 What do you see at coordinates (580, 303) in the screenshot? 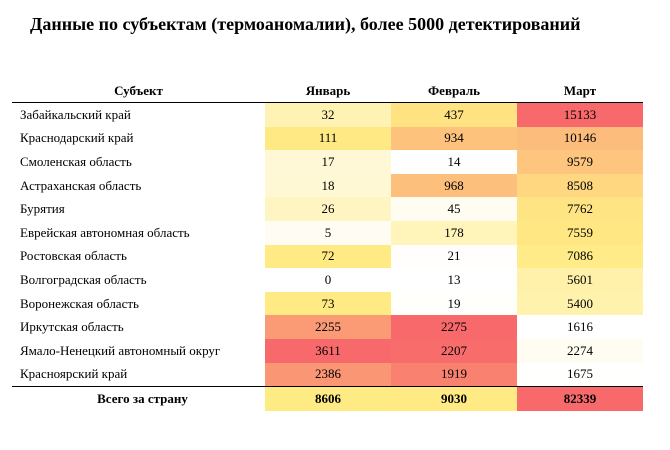
I see `value-cell: 5400` at bounding box center [580, 303].